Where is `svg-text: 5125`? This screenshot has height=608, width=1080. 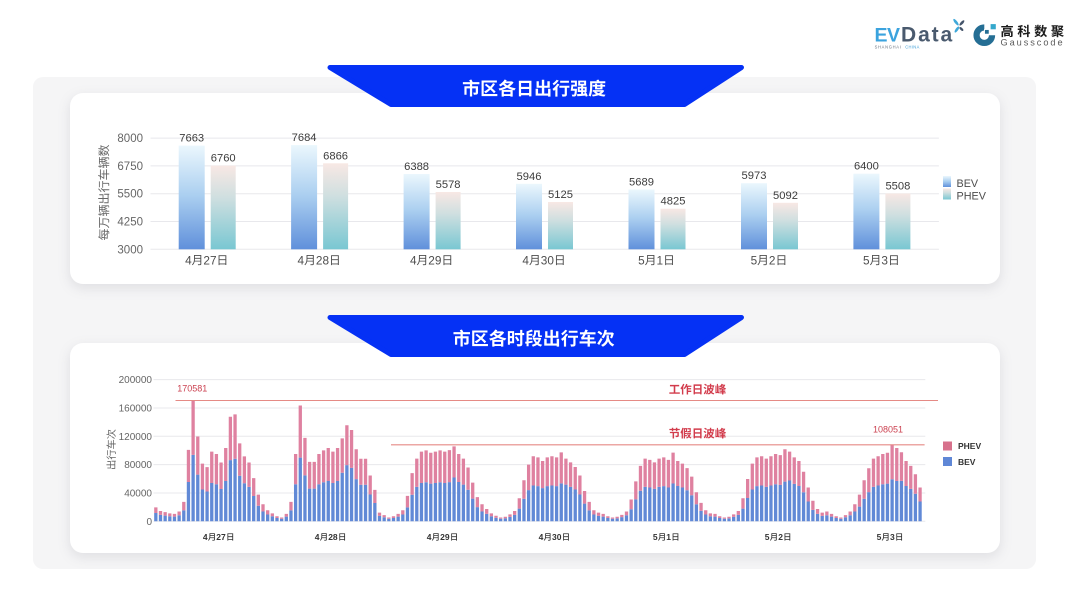 svg-text: 5125 is located at coordinates (560, 195).